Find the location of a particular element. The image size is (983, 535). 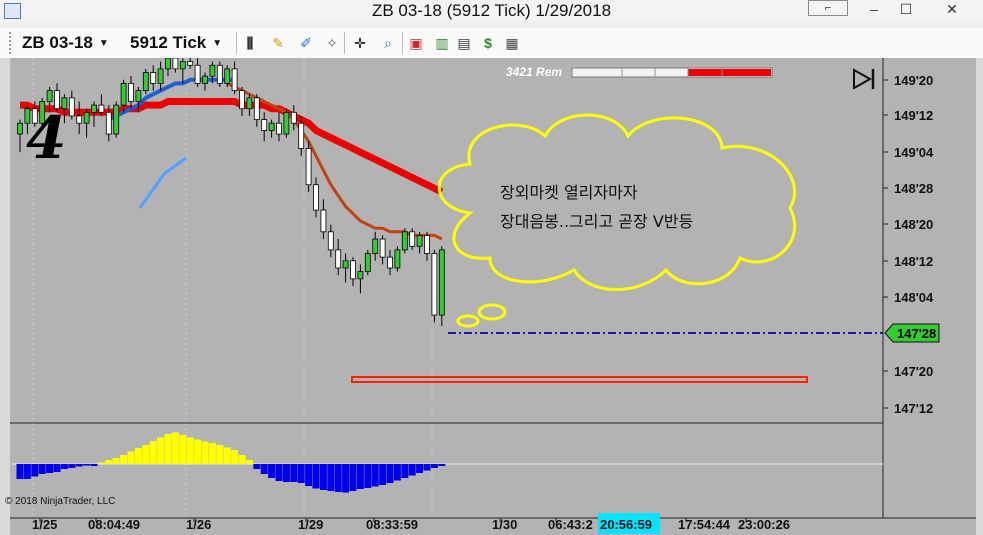

chart-icon: ▥ is located at coordinates (442, 43).